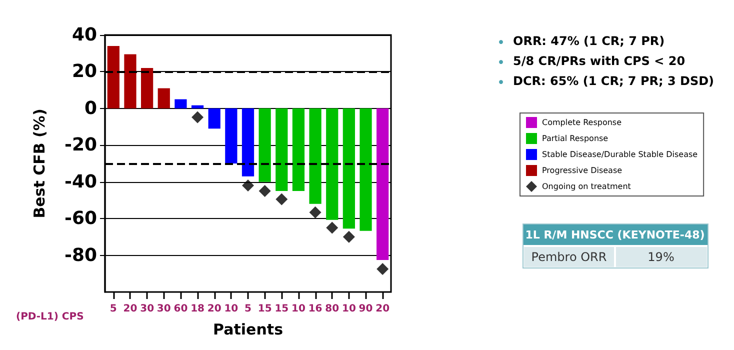 Image resolution: width=734 pixels, height=350 pixels. I want to click on y-tick-label: 20, so click(84, 71).